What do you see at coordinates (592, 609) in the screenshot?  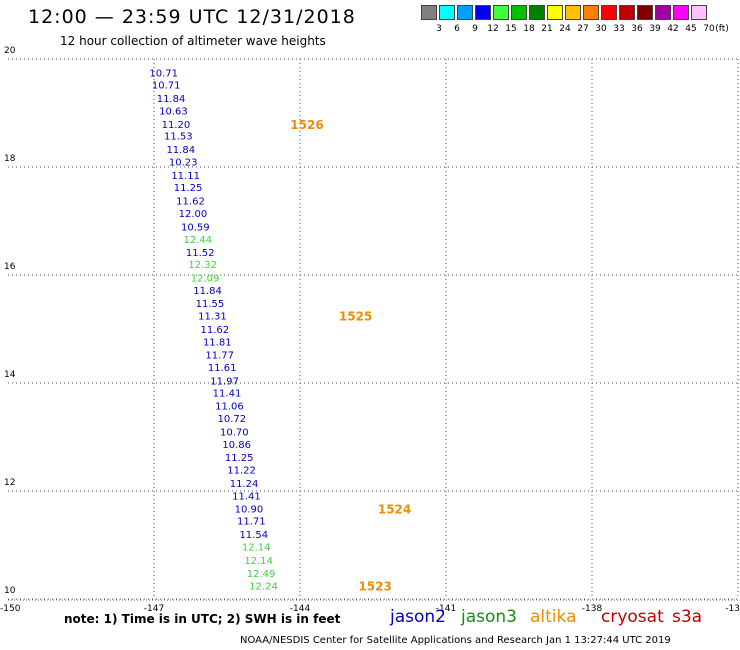 I see `lon-tick-label: -138` at bounding box center [592, 609].